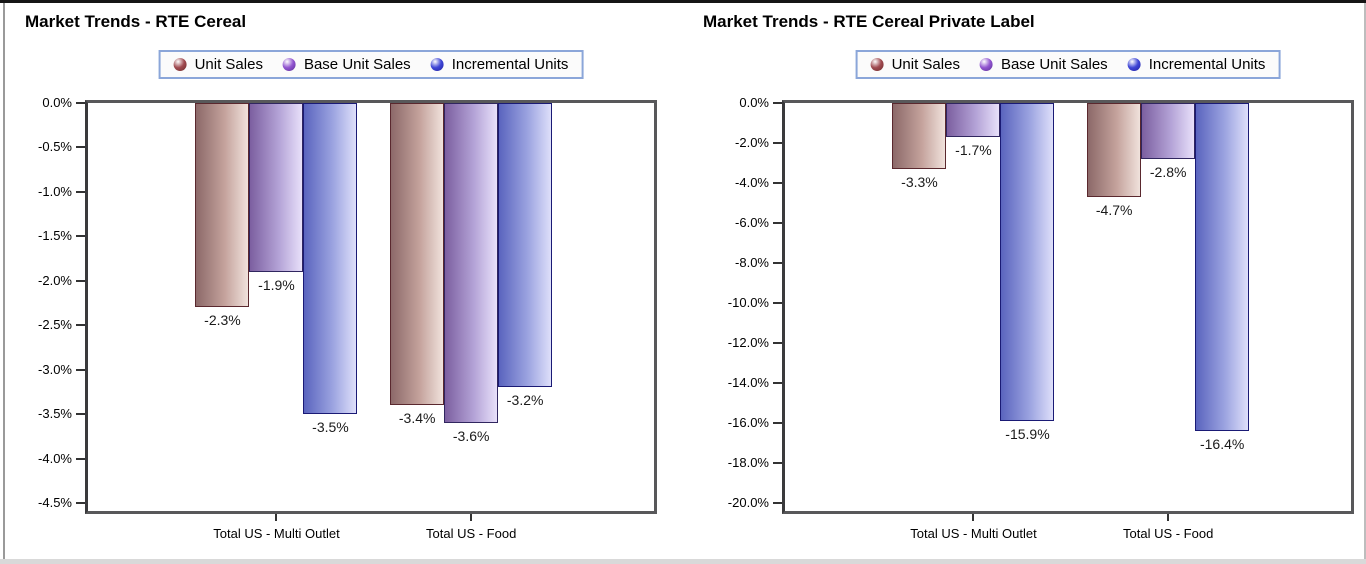 The image size is (1366, 564). What do you see at coordinates (1027, 434) in the screenshot?
I see `bar-value-label: -15.9%` at bounding box center [1027, 434].